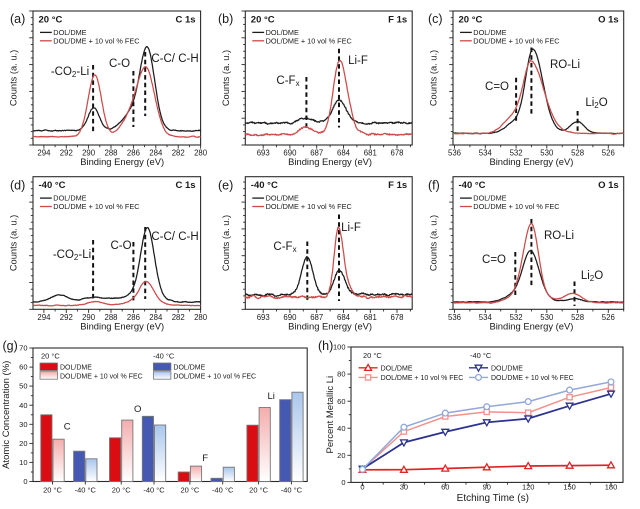 This screenshot has width=640, height=509. Describe the element at coordinates (487, 486) in the screenshot. I see `svg-text: 90` at that location.